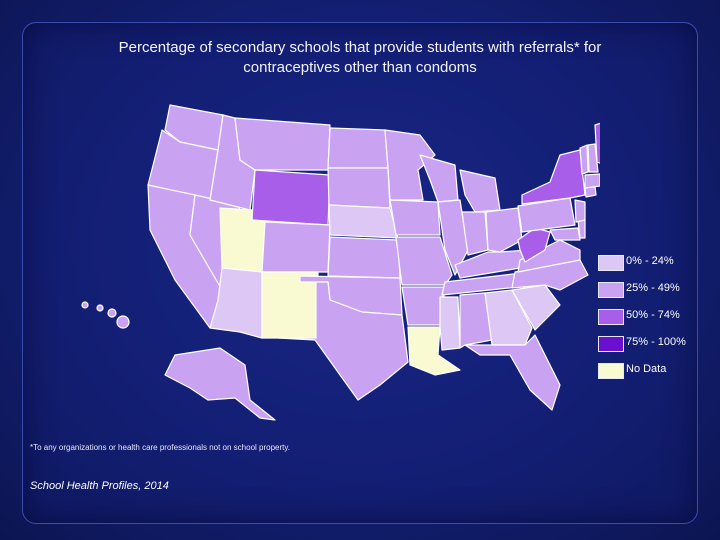 The width and height of the screenshot is (720, 540). Describe the element at coordinates (415, 217) in the screenshot. I see `state-iowa` at that location.